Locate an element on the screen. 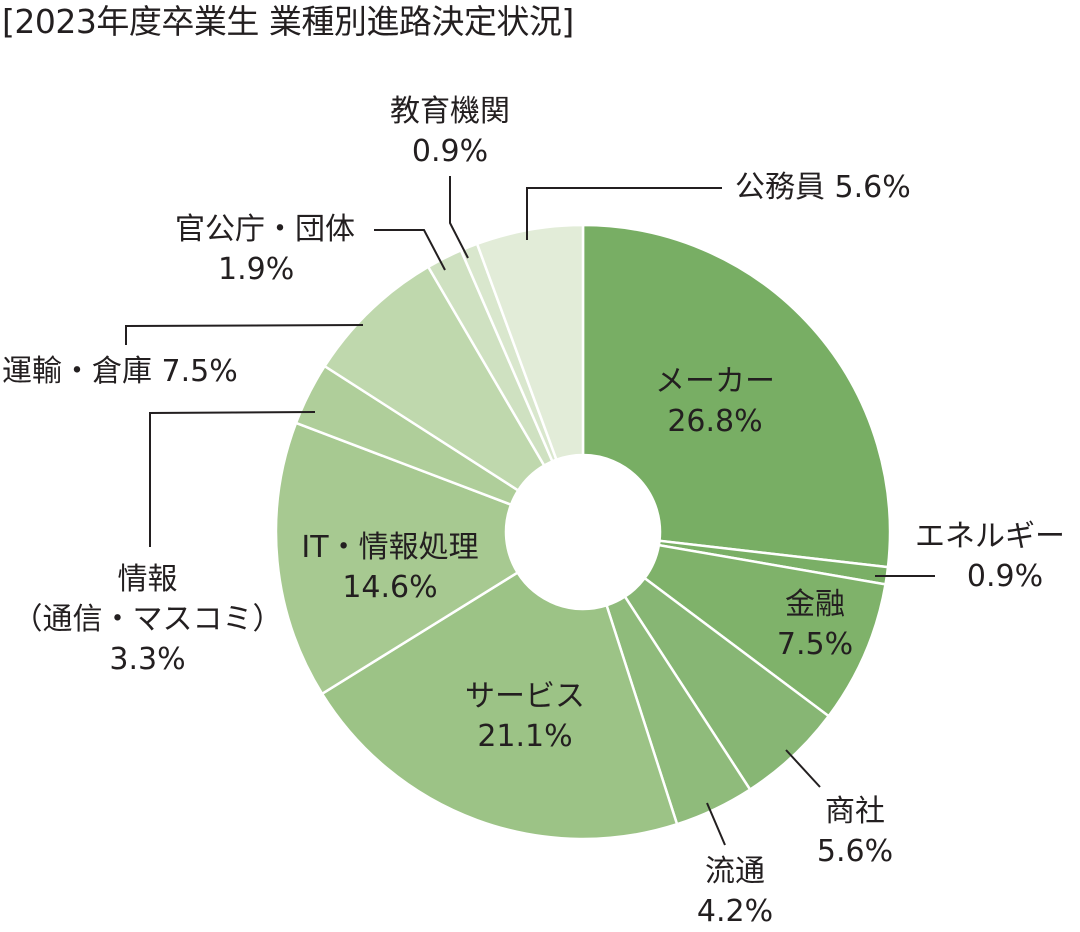  label-gov-name: 官公庁・団体 is located at coordinates (265, 229).